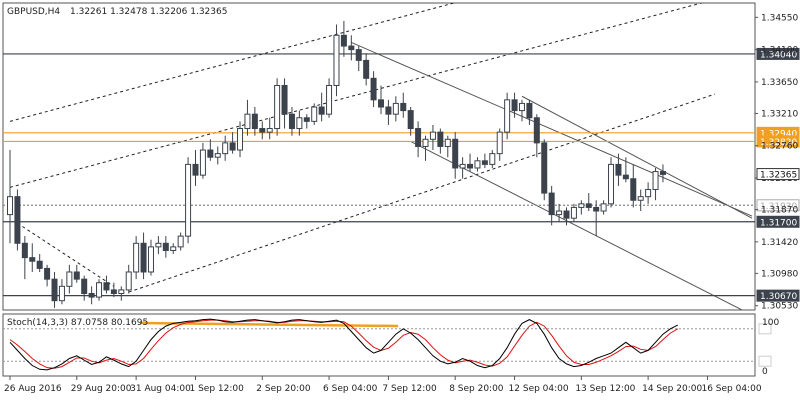  I want to click on ohlc-label: 1.32261 1.32478 1.32206 1.32365, so click(148, 12).